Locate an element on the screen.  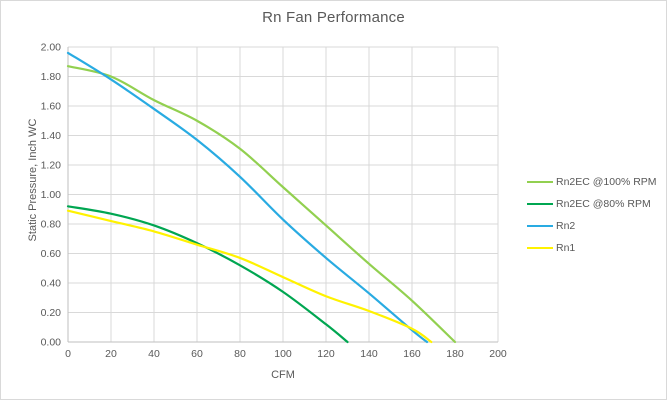
x-tick-label: 140 is located at coordinates (369, 354).